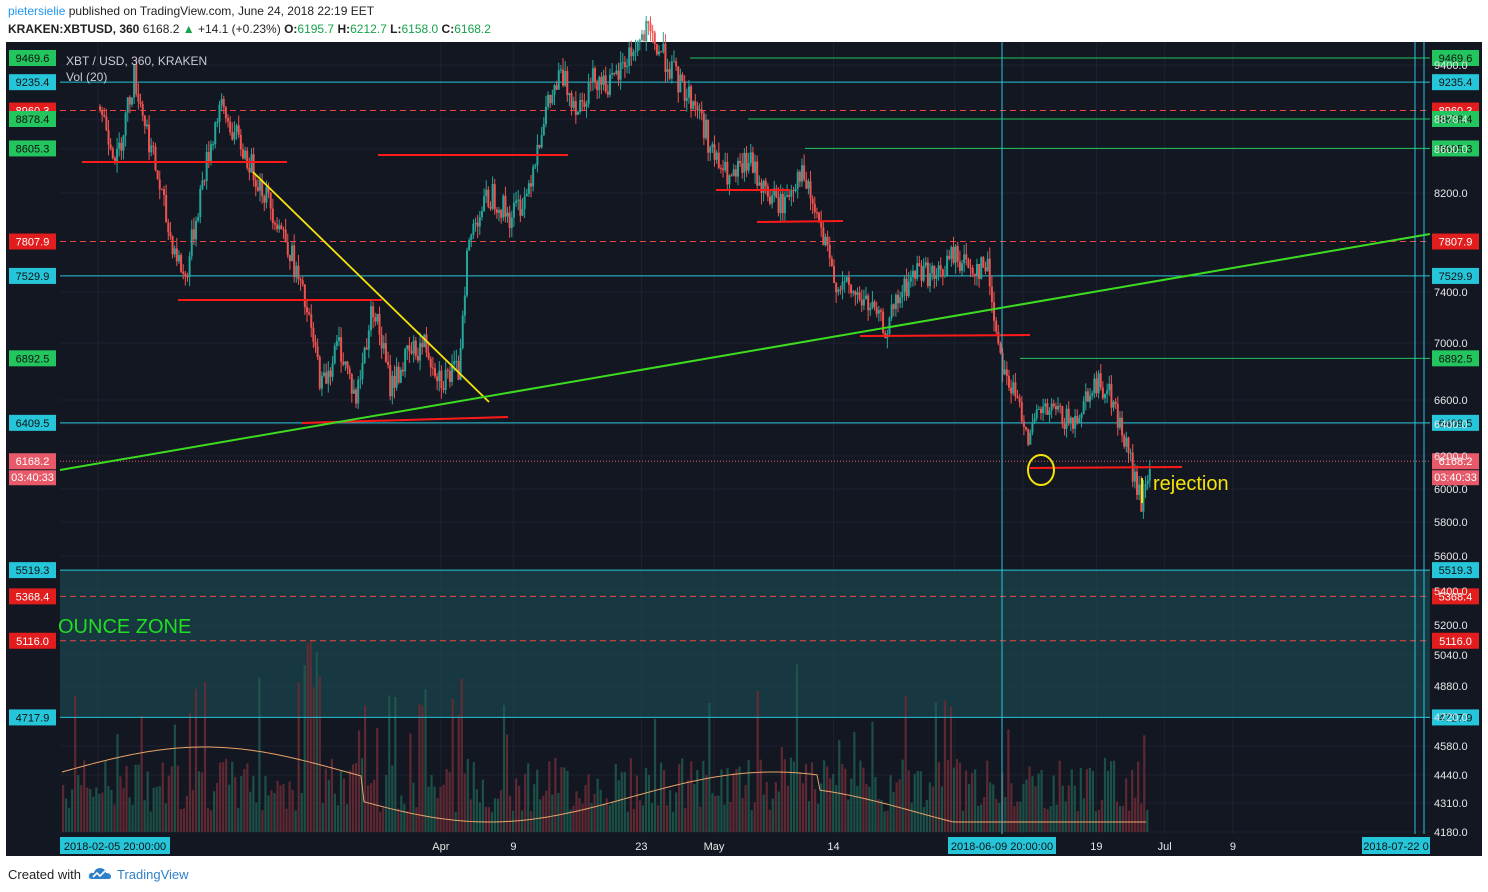  Describe the element at coordinates (1002, 847) in the screenshot. I see `date-tag-text: 2018-06-09 20:00:00` at that location.